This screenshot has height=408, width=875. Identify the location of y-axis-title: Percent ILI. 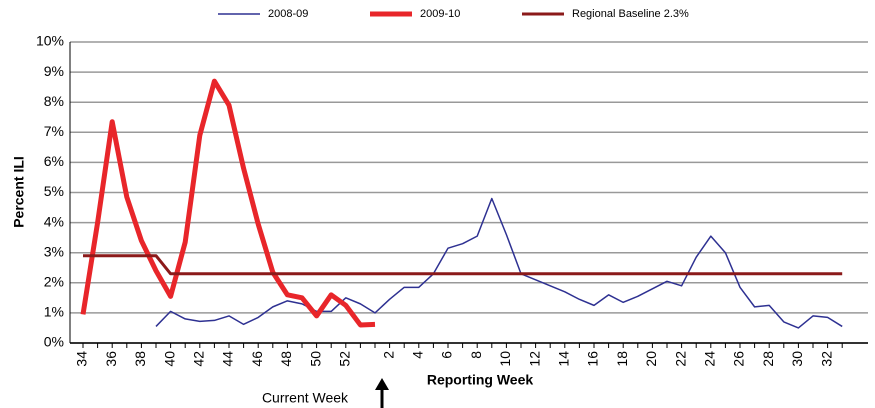
(19, 192).